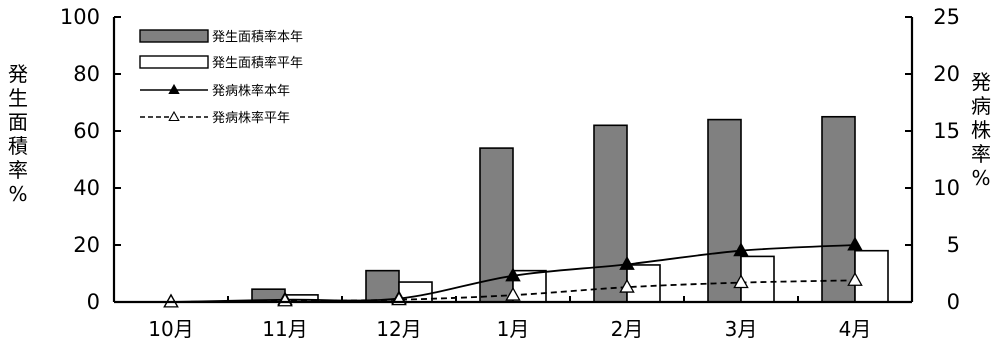  I want to click on left-axis-title-char: 積, so click(18, 146).